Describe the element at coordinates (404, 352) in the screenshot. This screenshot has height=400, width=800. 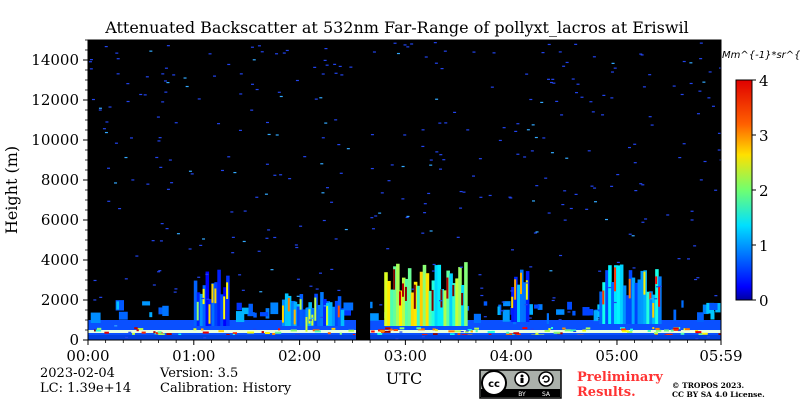
I see `x-axis: 00:00 01:00 02:00 03:00 04:00 05:00 05:59` at that location.